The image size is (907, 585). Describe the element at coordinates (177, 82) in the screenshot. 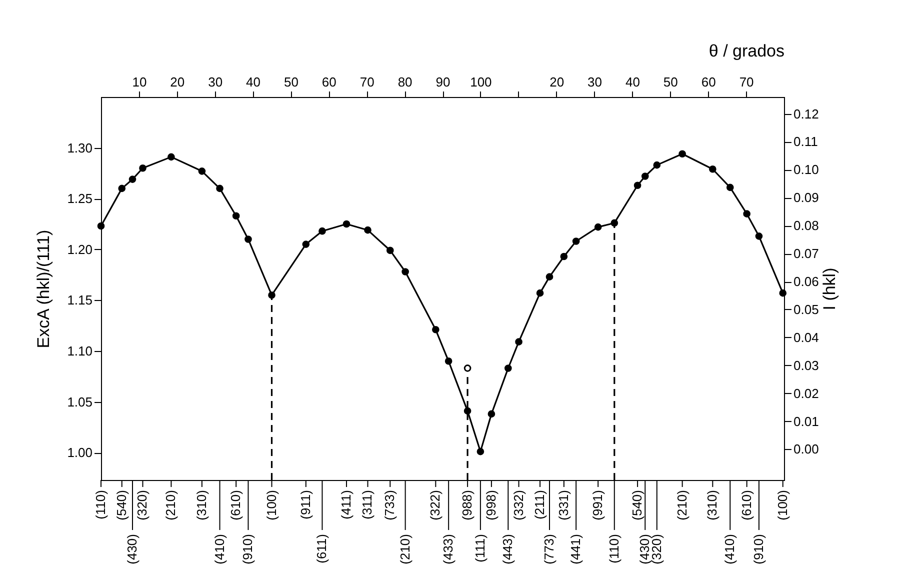

I see `x-tick-label: 20` at that location.